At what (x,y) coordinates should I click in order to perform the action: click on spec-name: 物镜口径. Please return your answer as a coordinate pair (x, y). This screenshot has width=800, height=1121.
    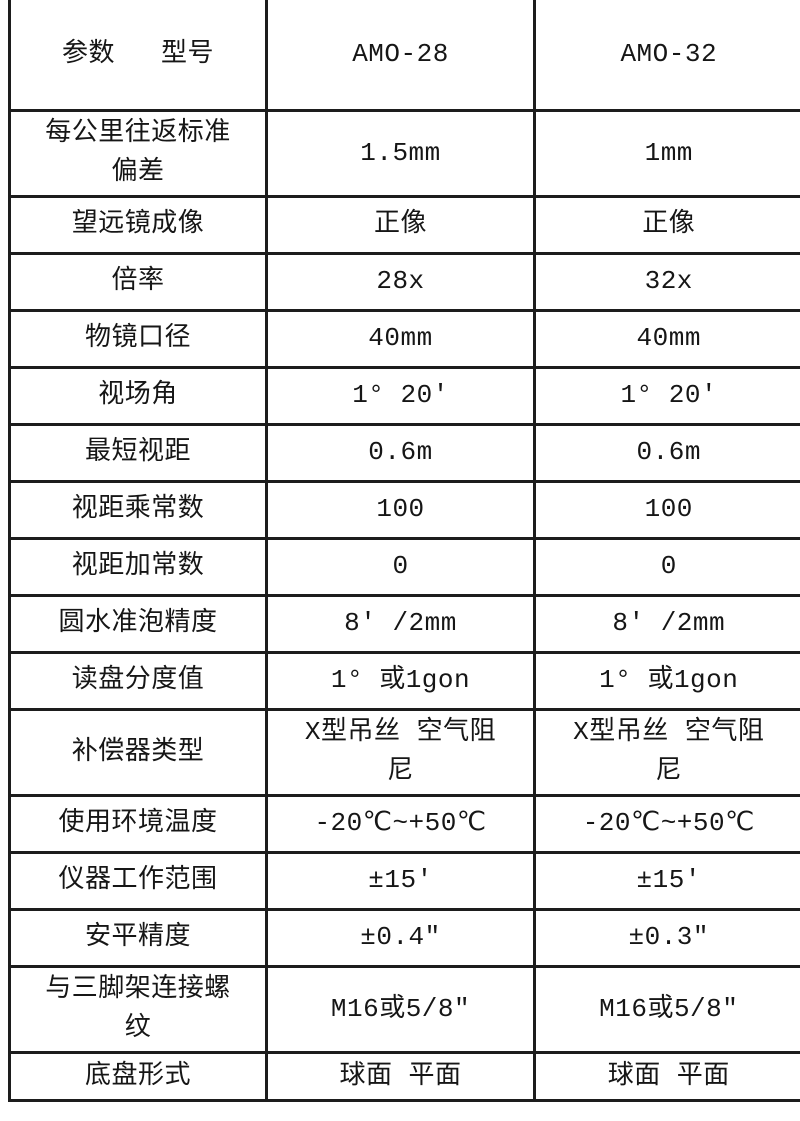
    Looking at the image, I should click on (138, 338).